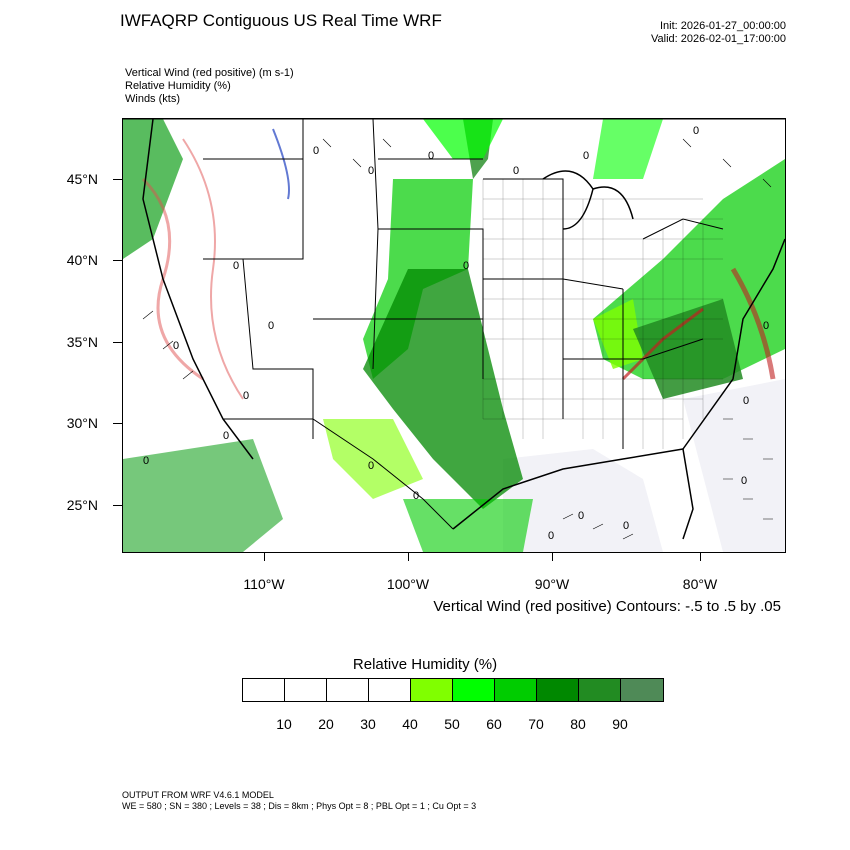 The height and width of the screenshot is (850, 850). Describe the element at coordinates (152, 99) in the screenshot. I see `variable-winds: Winds (kts)` at that location.